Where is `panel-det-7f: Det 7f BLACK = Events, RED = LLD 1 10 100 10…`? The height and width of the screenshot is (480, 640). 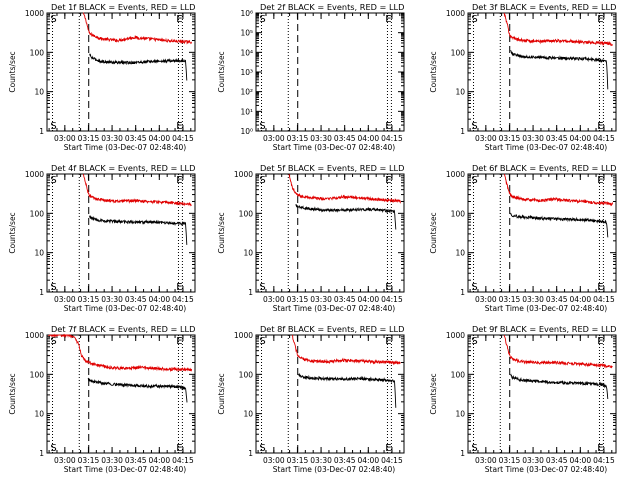 panel-det-7f: Det 7f BLACK = Events, RED = LLD 1 10 100 10… is located at coordinates (102, 399).